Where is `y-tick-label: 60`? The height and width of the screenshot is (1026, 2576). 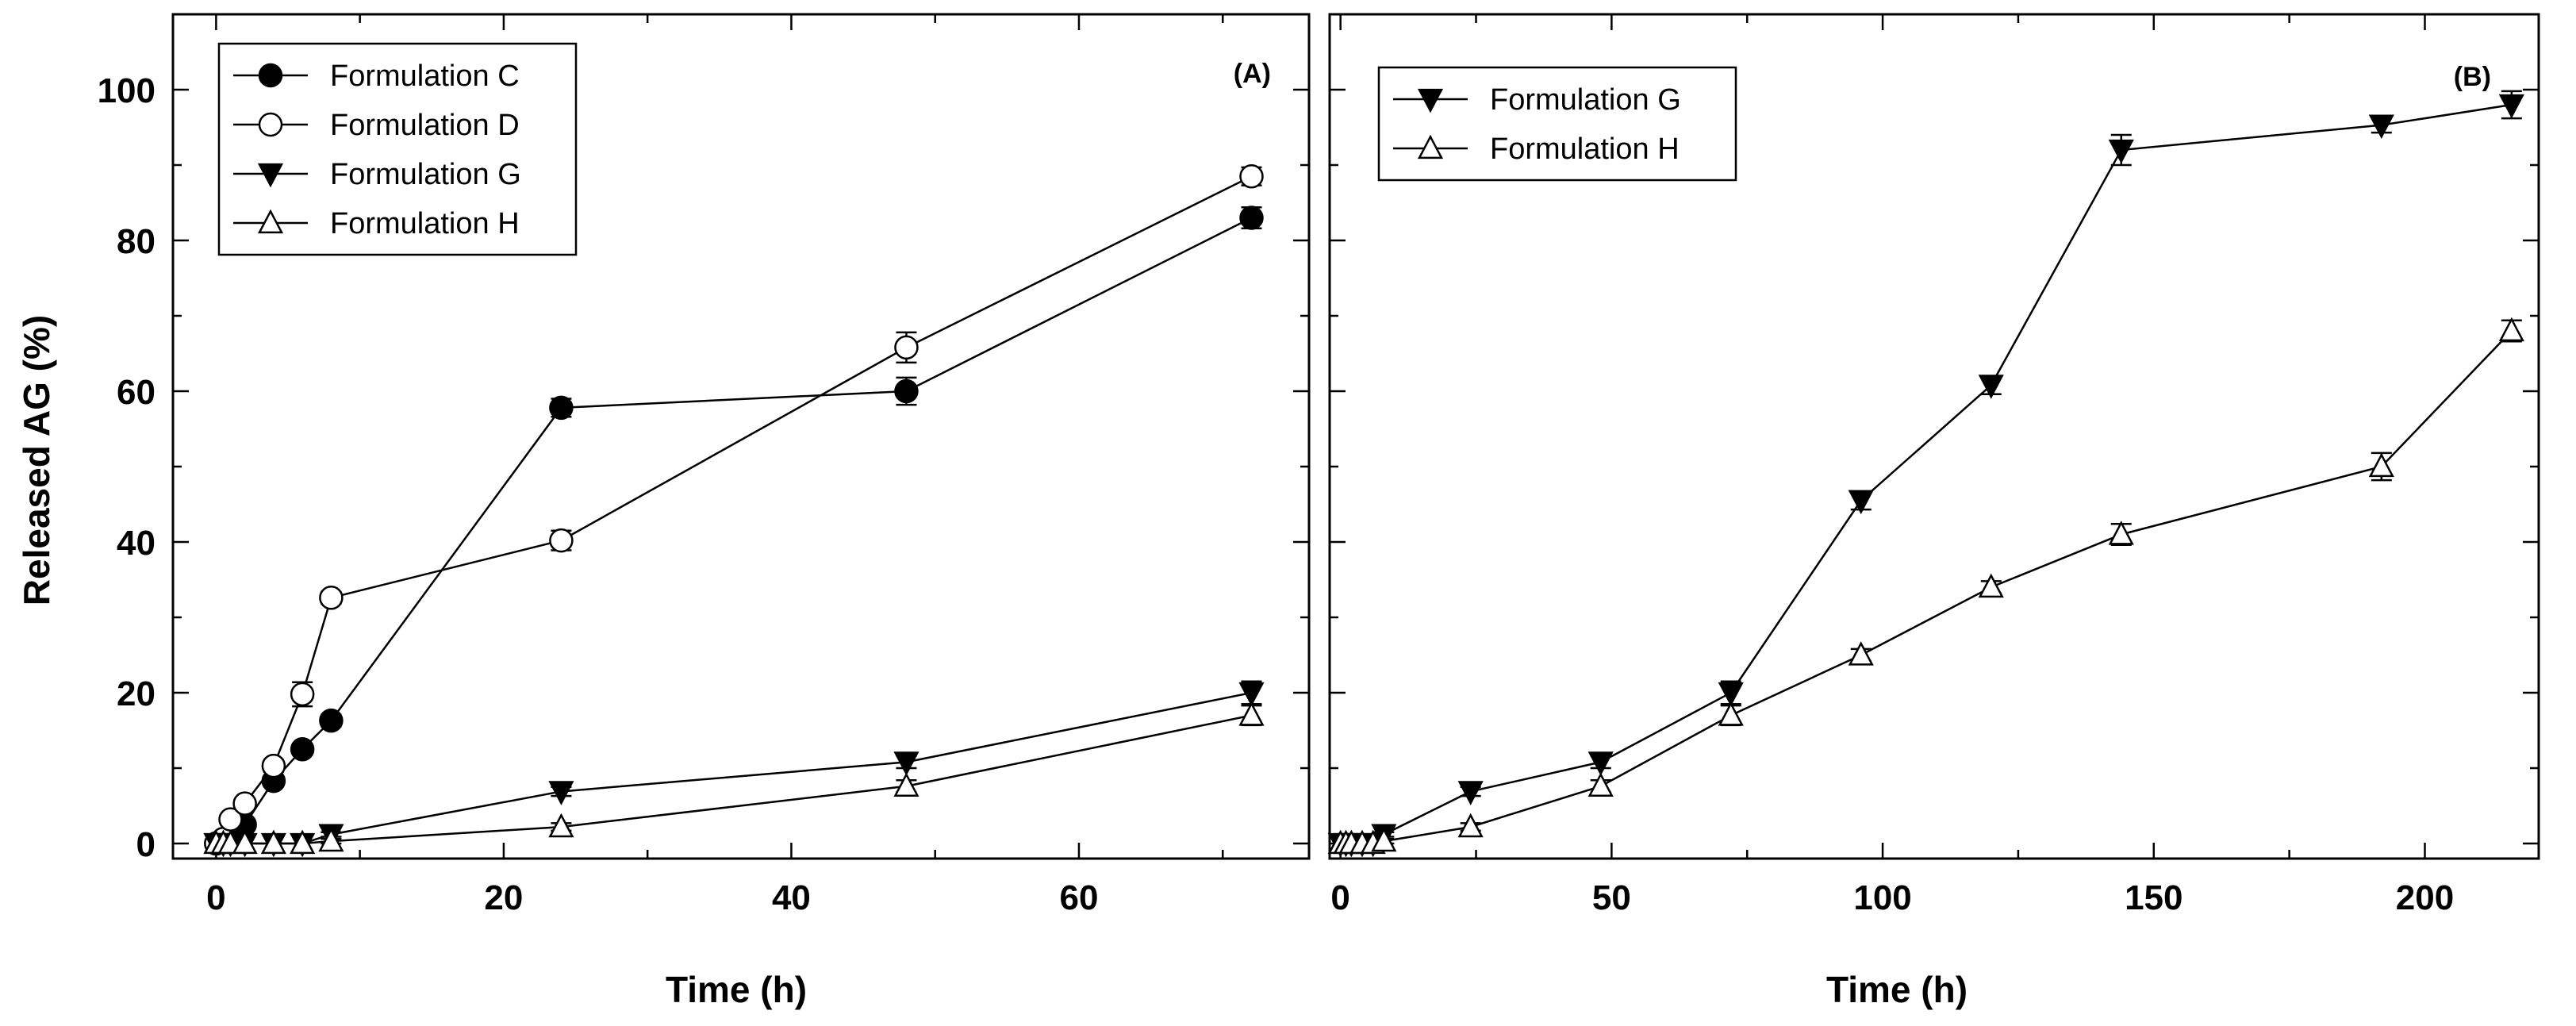 y-tick-label: 60 is located at coordinates (136, 393).